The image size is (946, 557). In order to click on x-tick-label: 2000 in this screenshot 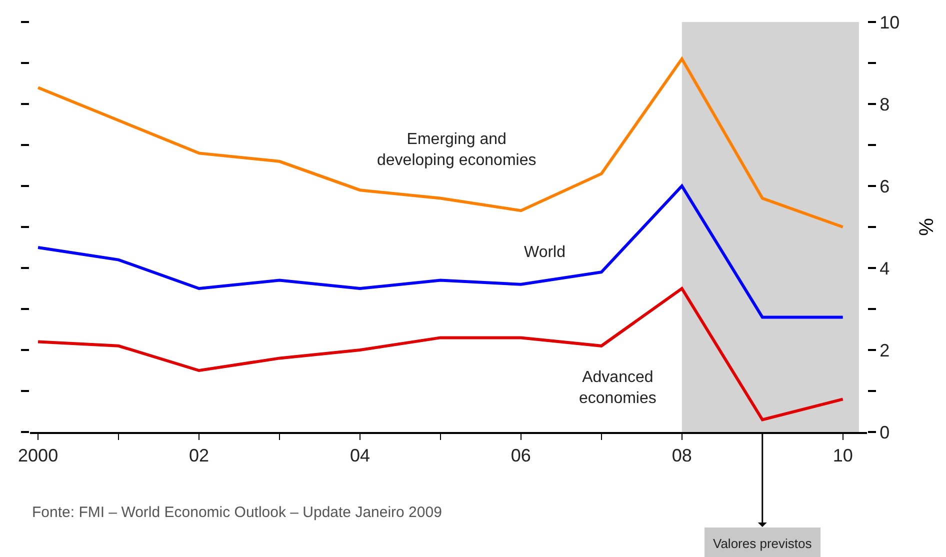, I will do `click(38, 456)`.